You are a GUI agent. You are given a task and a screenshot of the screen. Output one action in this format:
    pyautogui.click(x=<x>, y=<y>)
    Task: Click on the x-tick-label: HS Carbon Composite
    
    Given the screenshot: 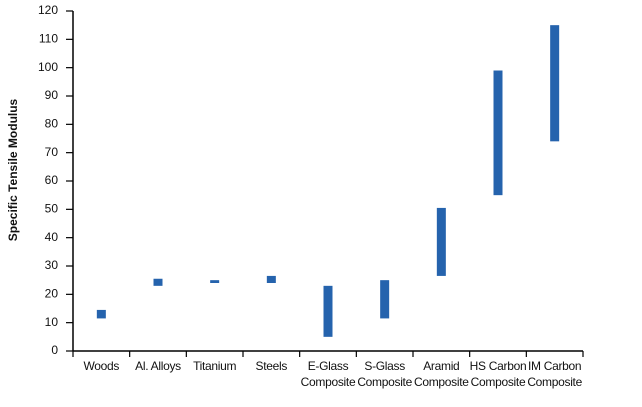 What is the action you would take?
    pyautogui.click(x=498, y=374)
    